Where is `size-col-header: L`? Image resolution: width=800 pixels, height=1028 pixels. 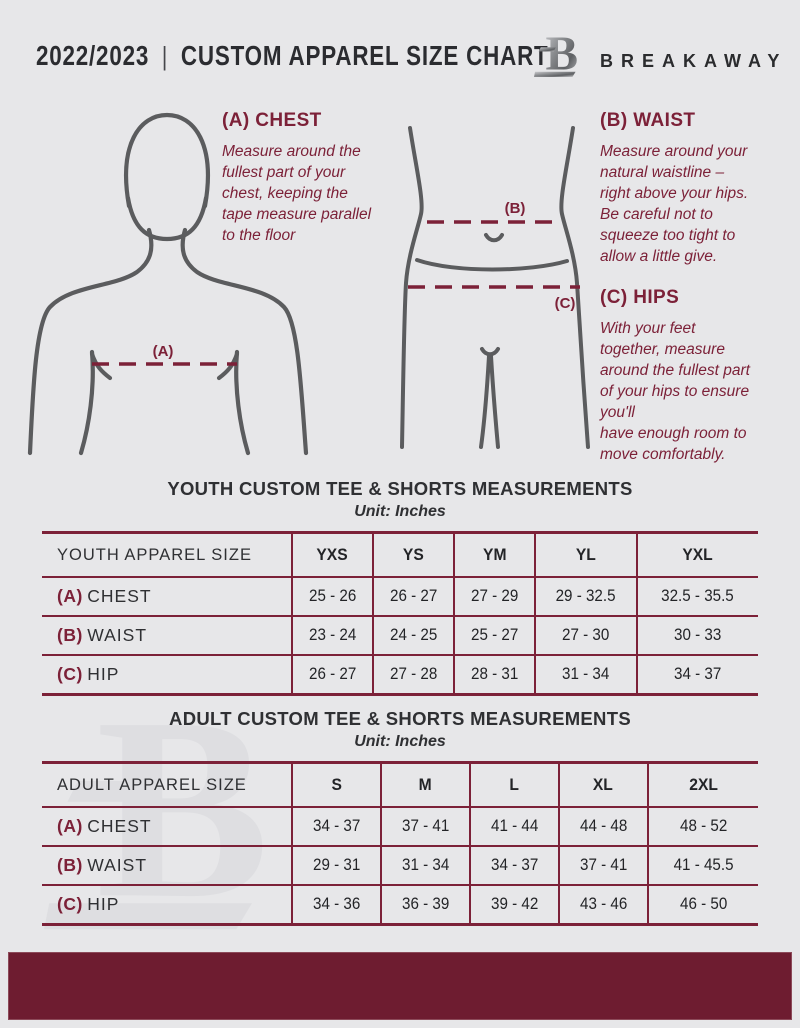 size-col-header: L is located at coordinates (514, 784).